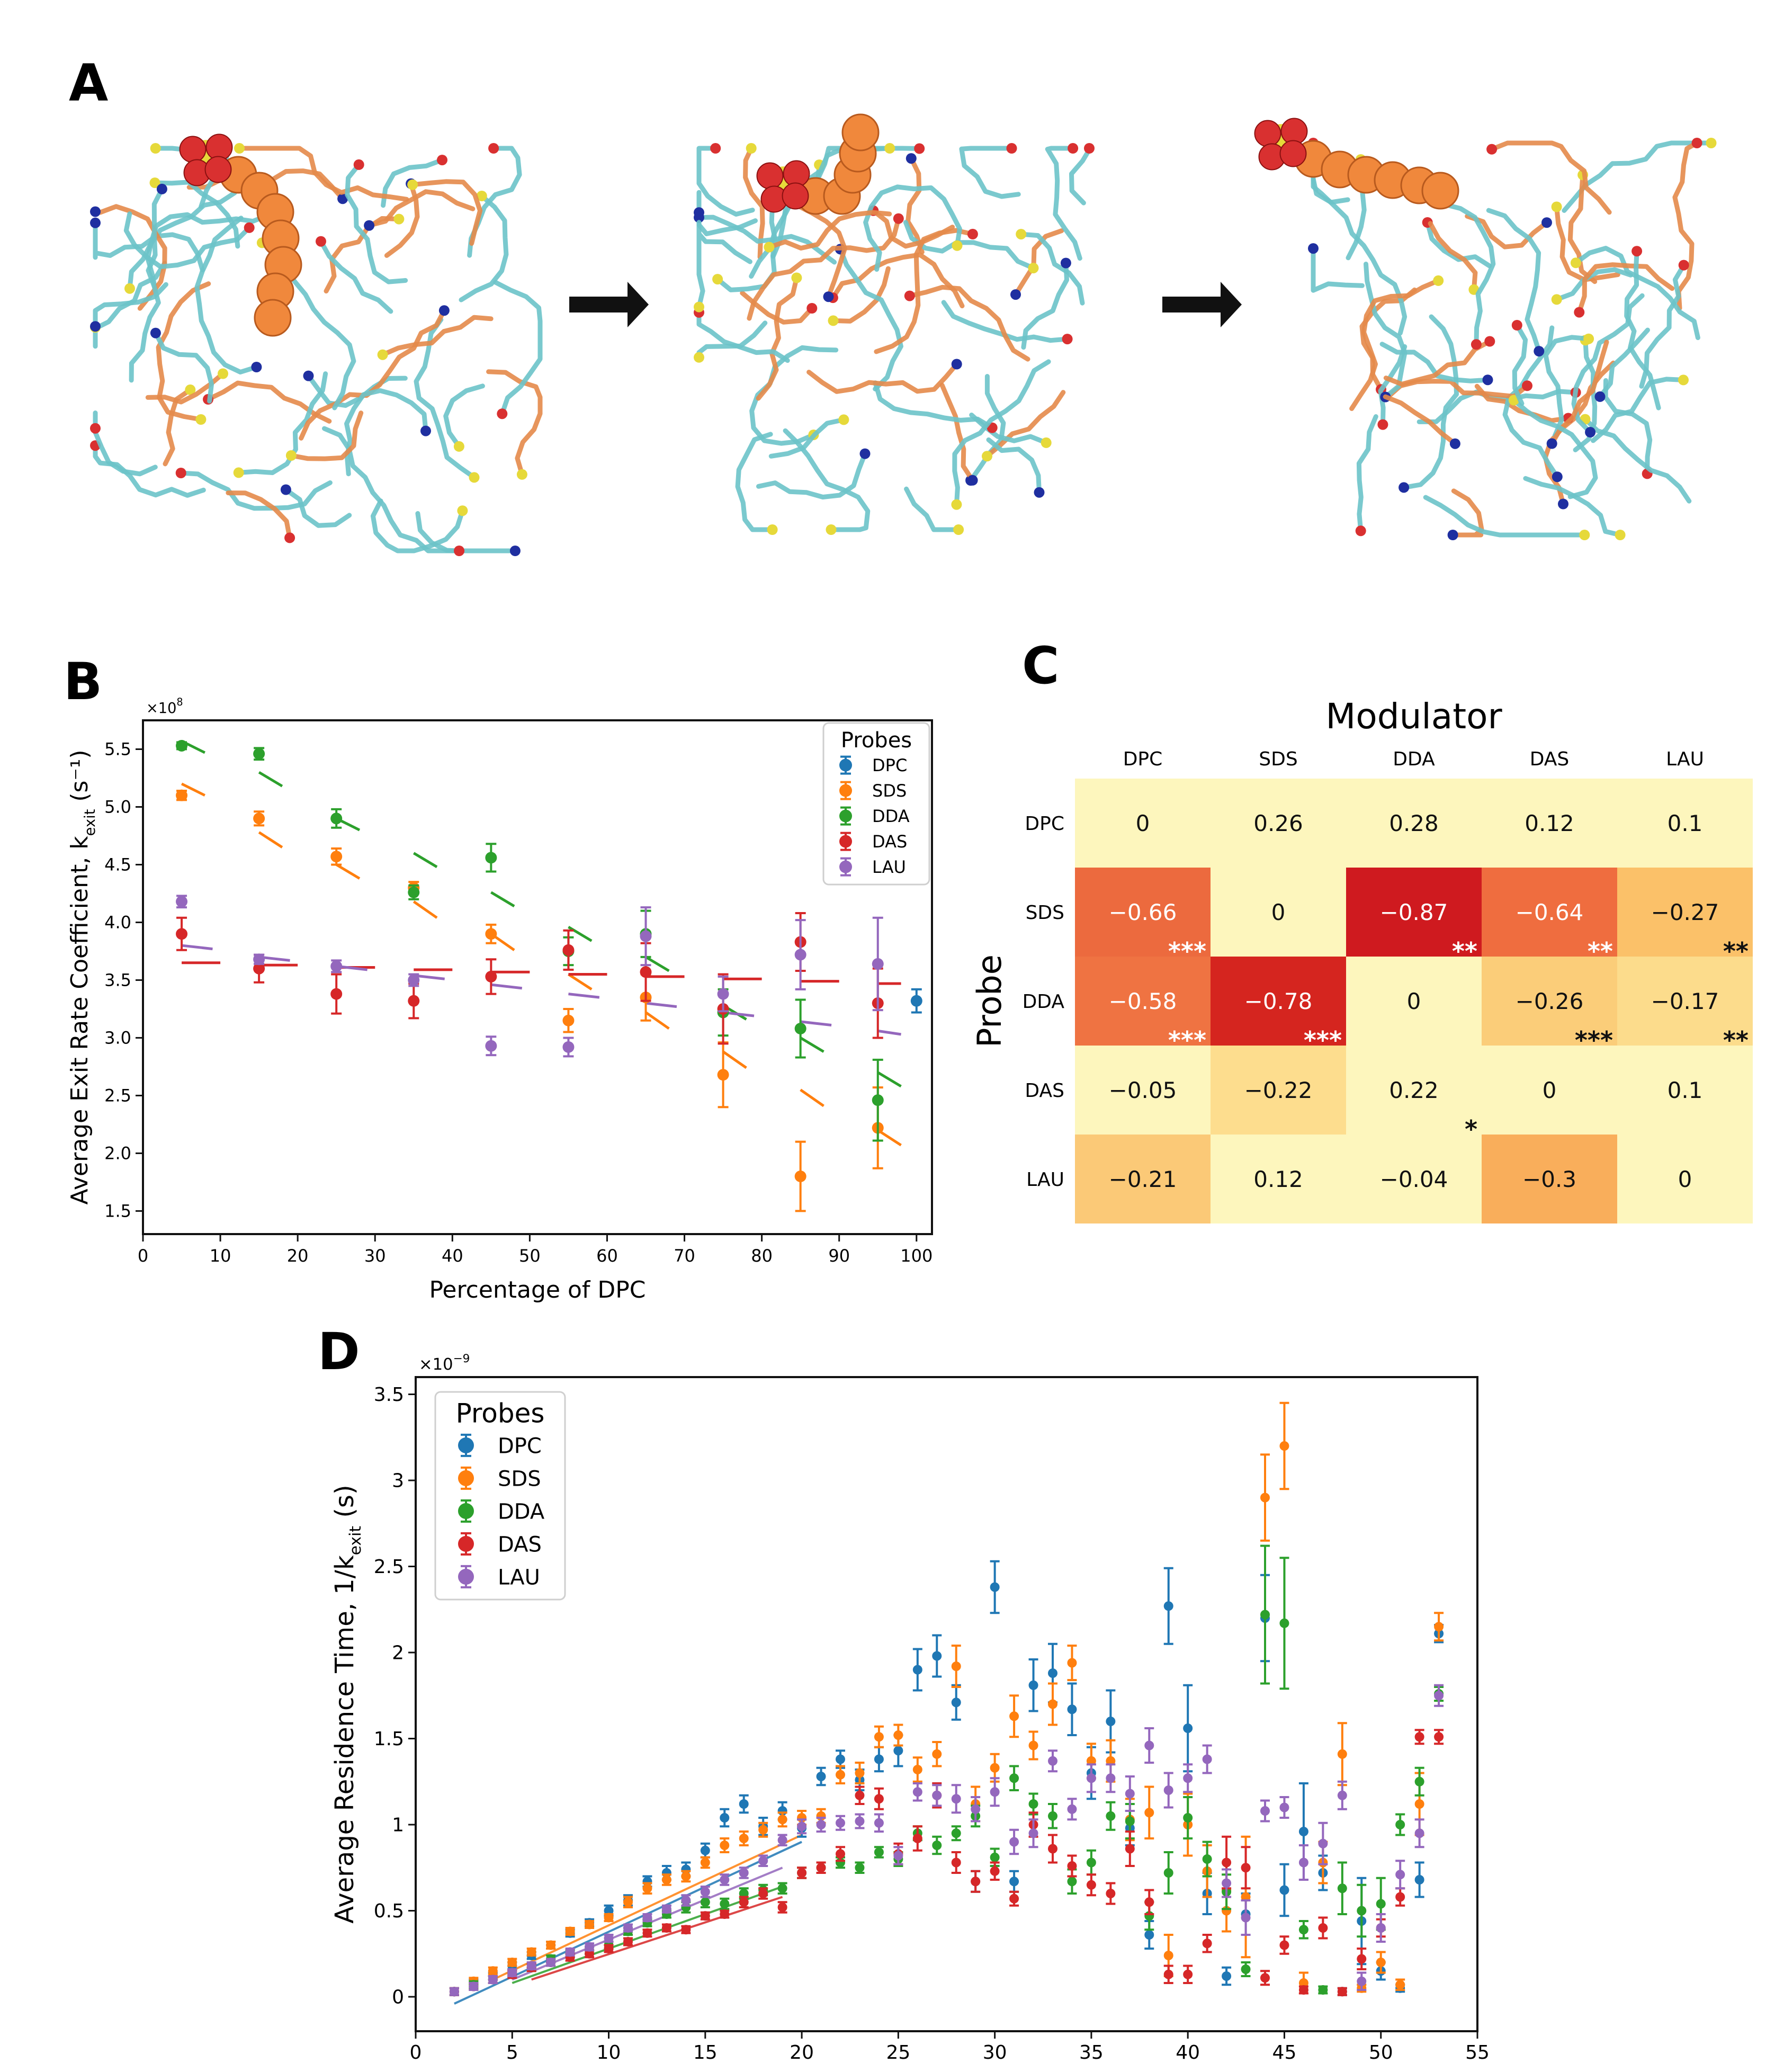 The width and height of the screenshot is (1775, 2072). Describe the element at coordinates (389, 1567) in the screenshot. I see `y-tick-label: 2.5` at that location.